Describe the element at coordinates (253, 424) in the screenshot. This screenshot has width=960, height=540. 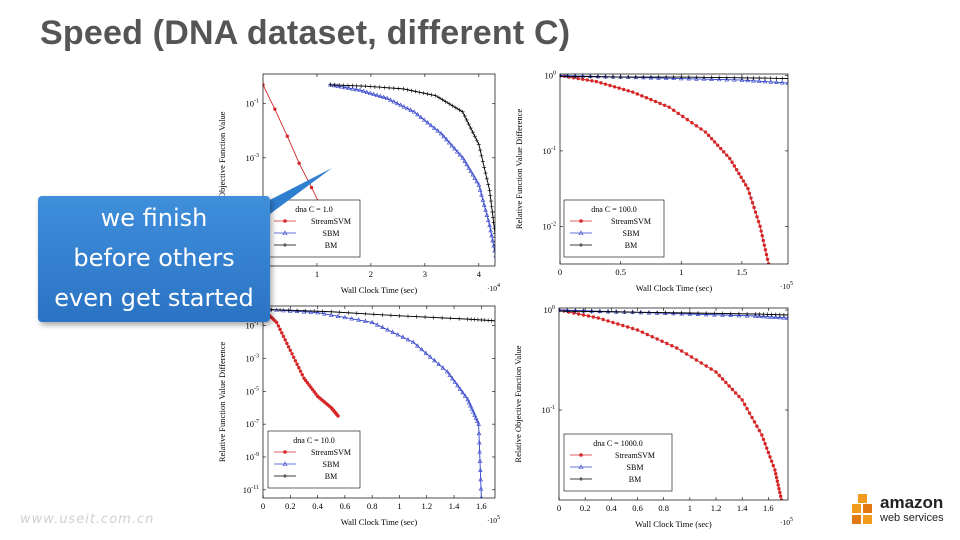
I see `y-tick-label: 10⁻⁷` at that location.